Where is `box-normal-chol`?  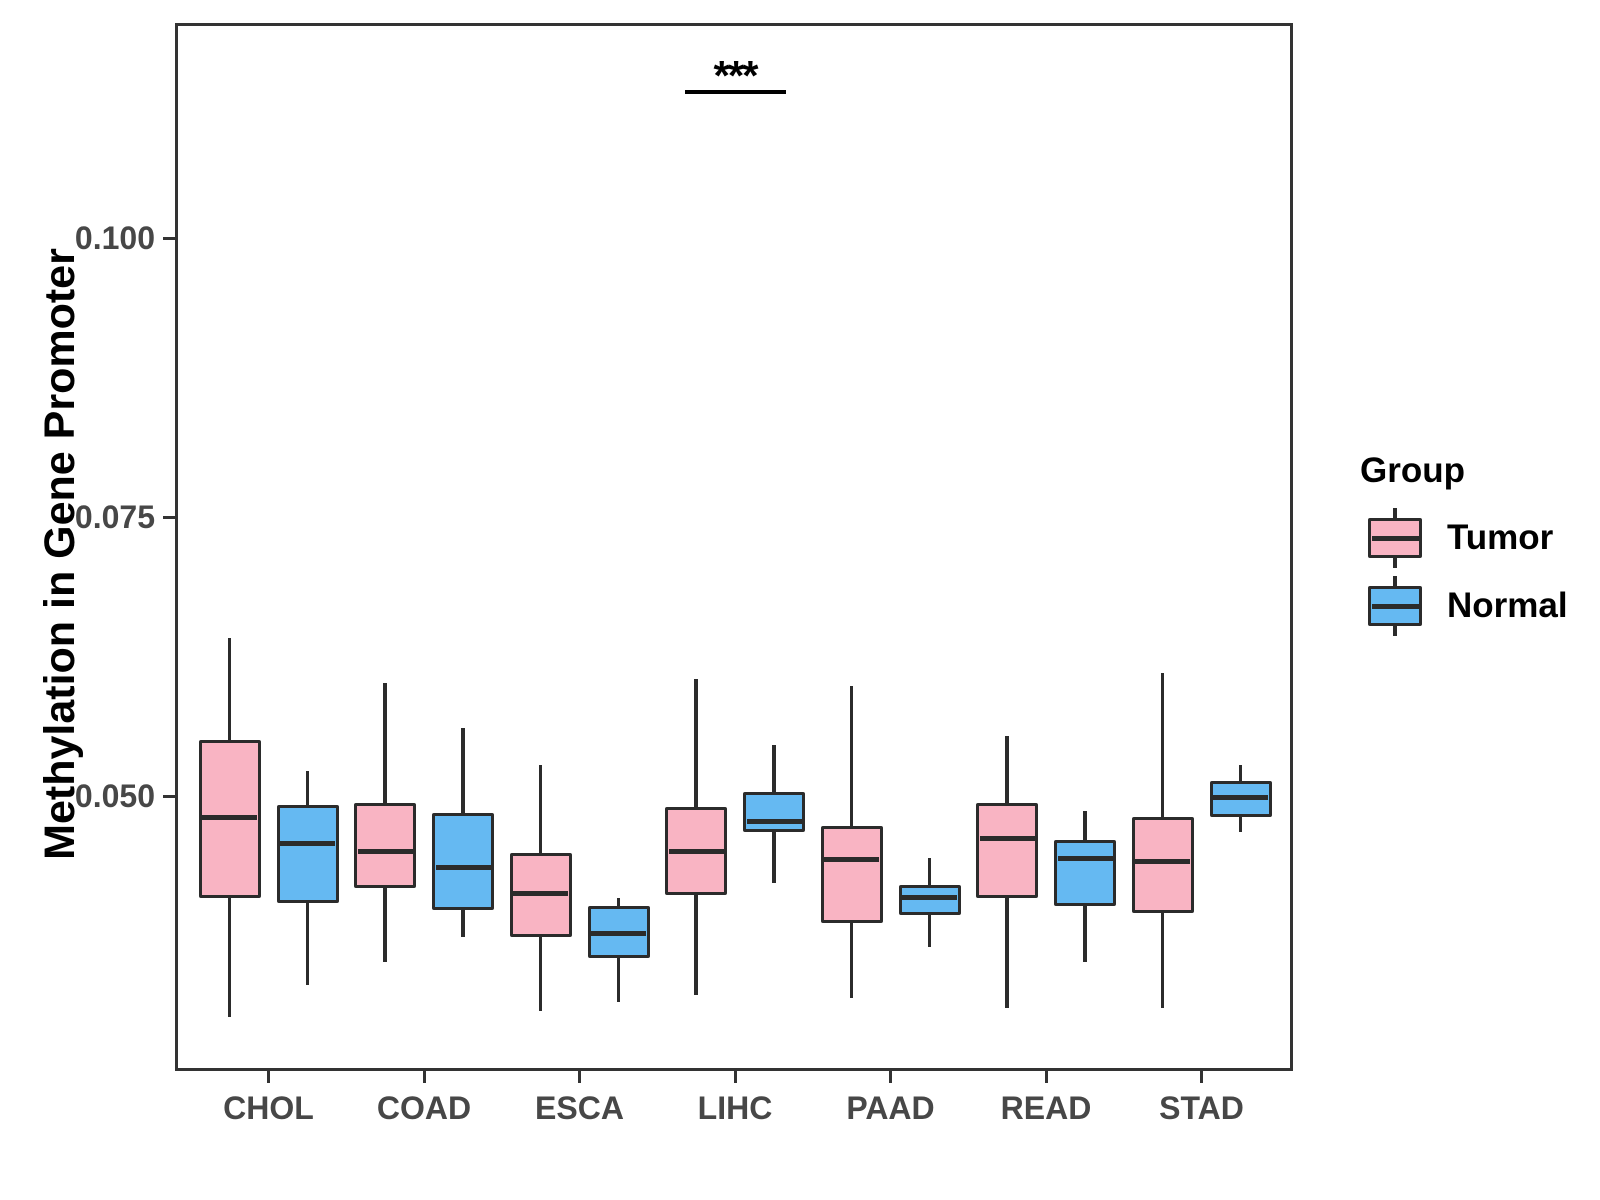
box-normal-chol is located at coordinates (307, 854).